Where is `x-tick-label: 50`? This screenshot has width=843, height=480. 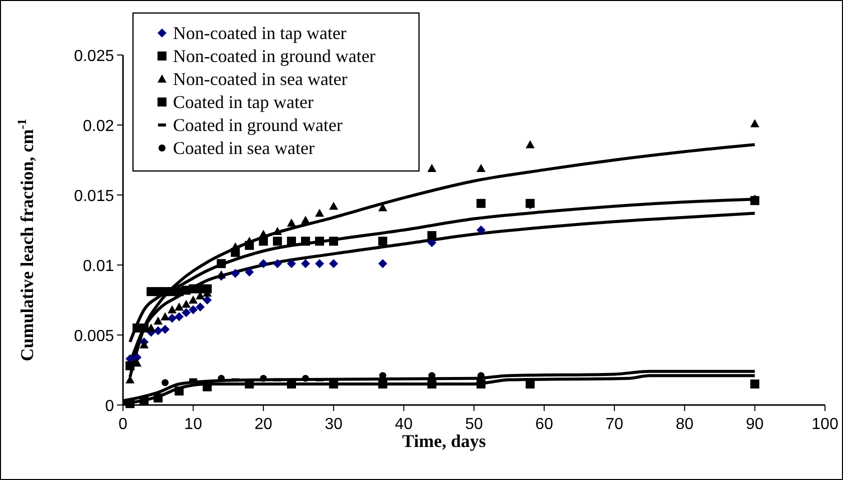
x-tick-label: 50 is located at coordinates (474, 424).